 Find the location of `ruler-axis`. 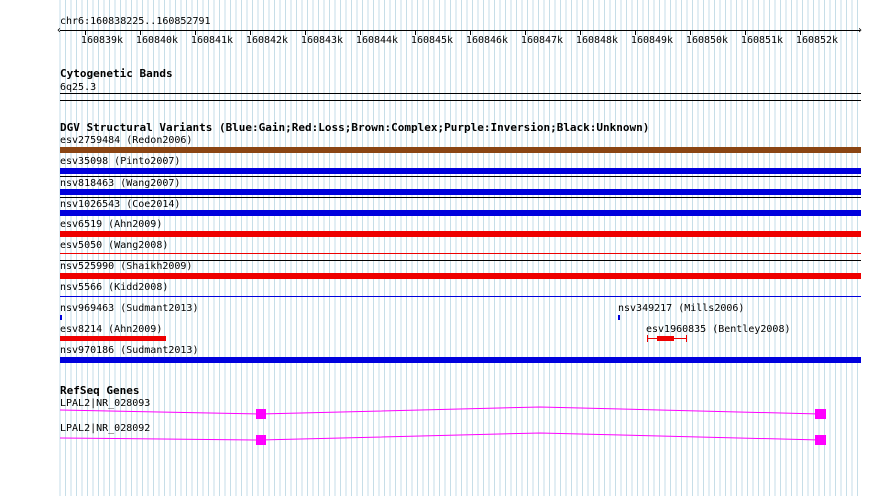

ruler-axis is located at coordinates (460, 30).